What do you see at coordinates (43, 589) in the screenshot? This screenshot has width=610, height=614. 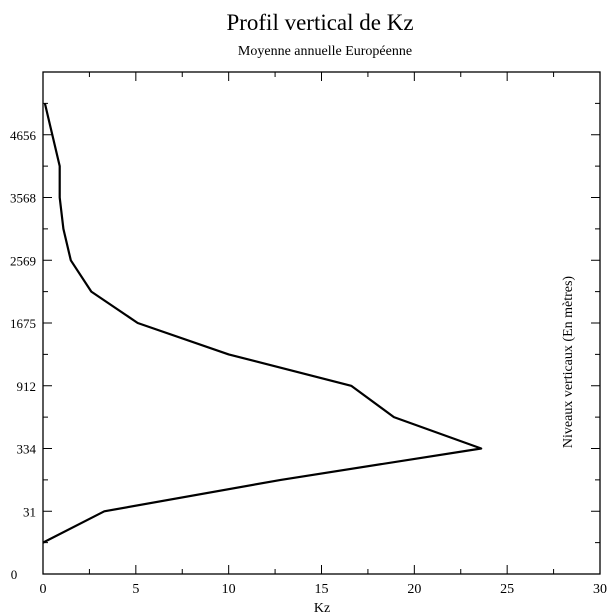 I see `x-tick-label: 0` at bounding box center [43, 589].